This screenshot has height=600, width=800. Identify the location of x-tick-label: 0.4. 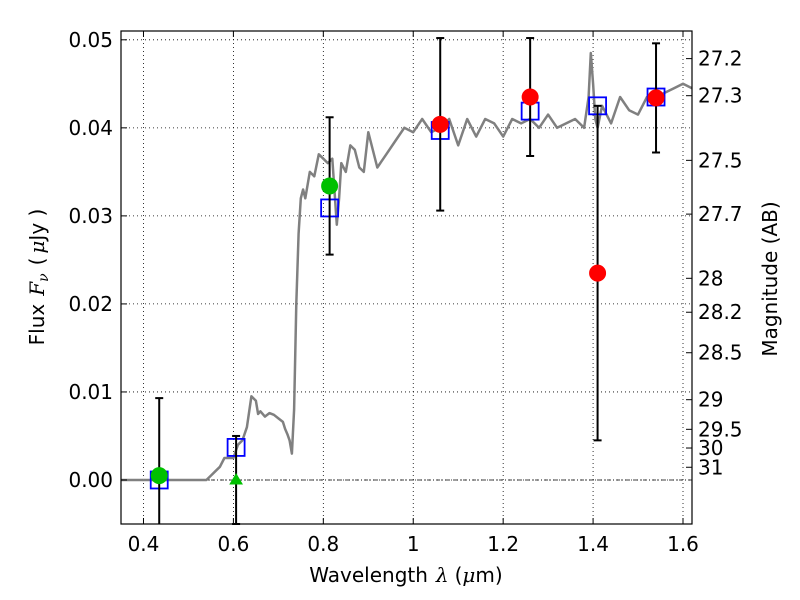
(144, 544).